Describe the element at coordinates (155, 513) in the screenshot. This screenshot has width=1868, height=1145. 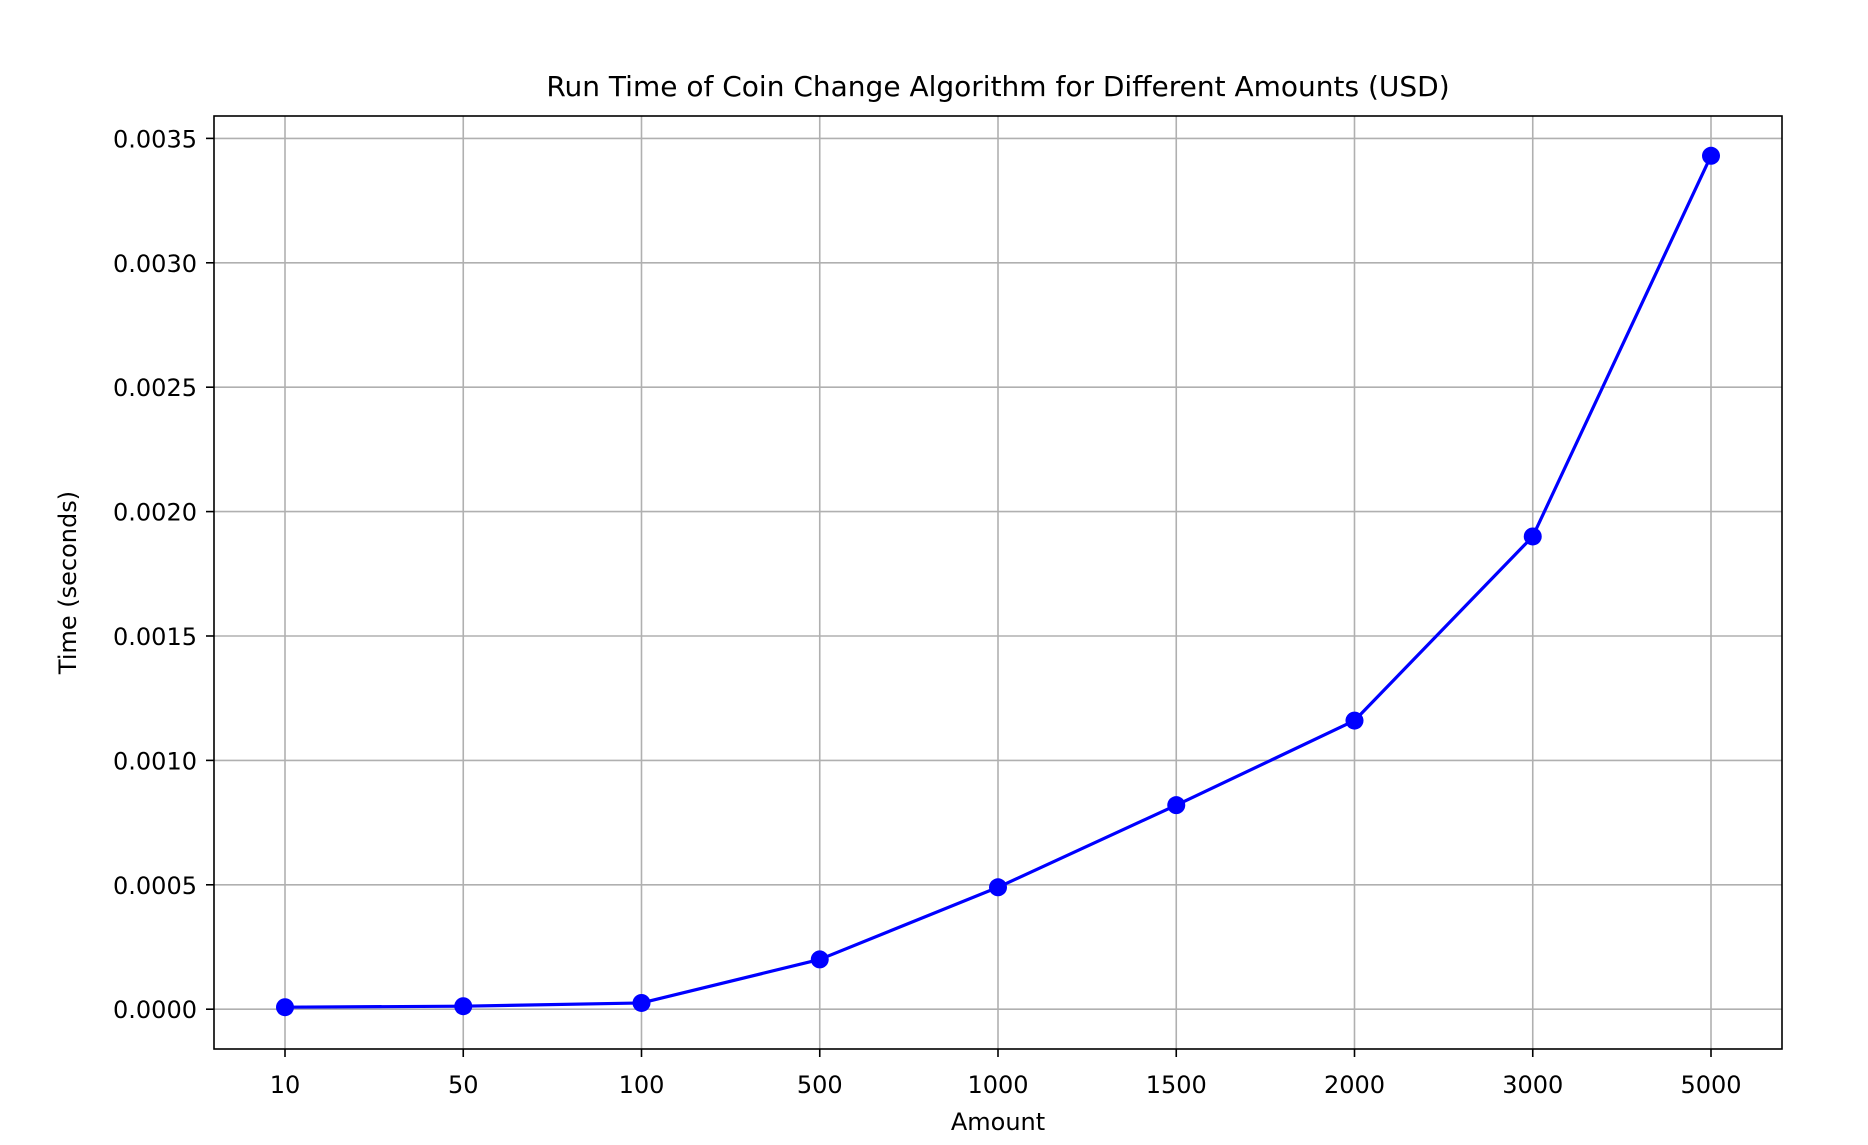
I see `y-tick-label: 0.0020` at that location.